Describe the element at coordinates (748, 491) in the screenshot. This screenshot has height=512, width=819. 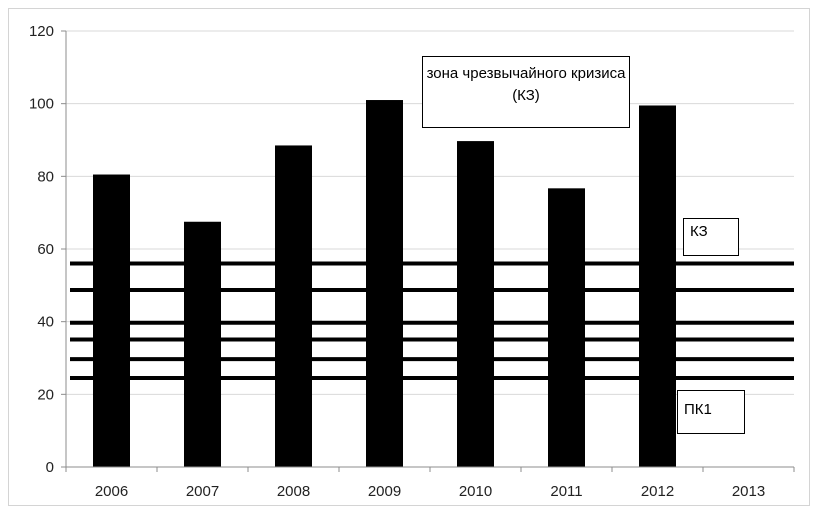
I see `x-tick-label-2013: 2013` at that location.